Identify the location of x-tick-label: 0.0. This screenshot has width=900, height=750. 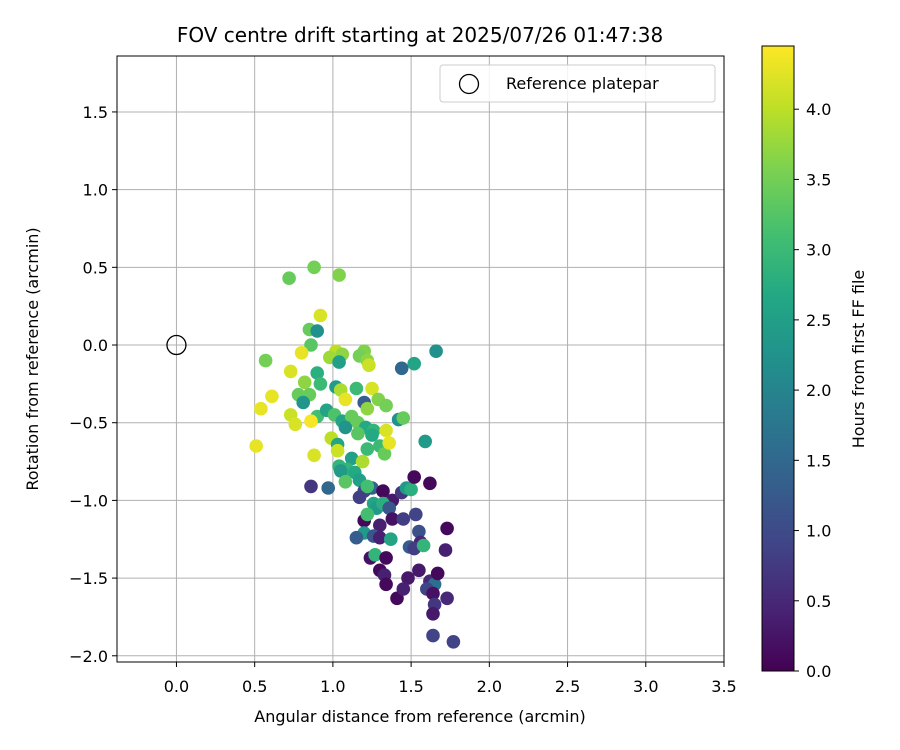
(176, 686).